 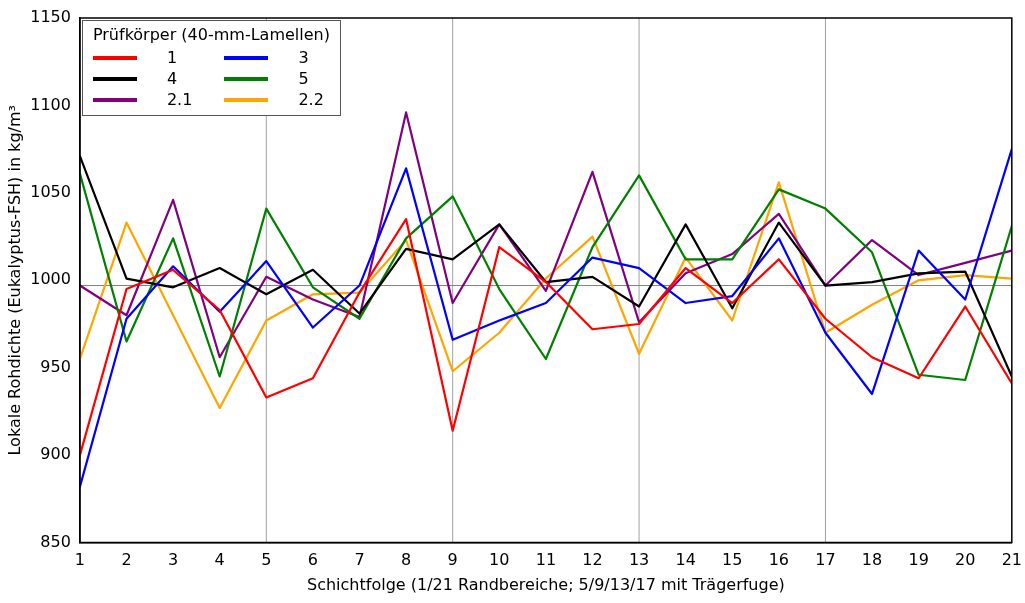 I want to click on x-tick-label: 3, so click(x=173, y=560).